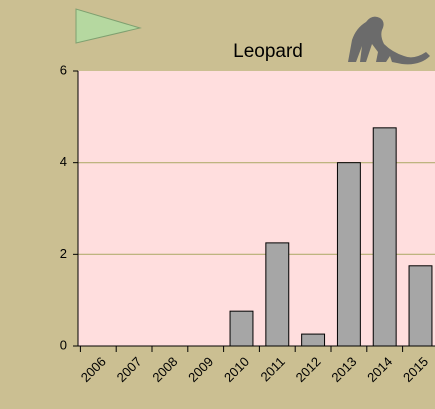  I want to click on leopard-icon, so click(389, 40).